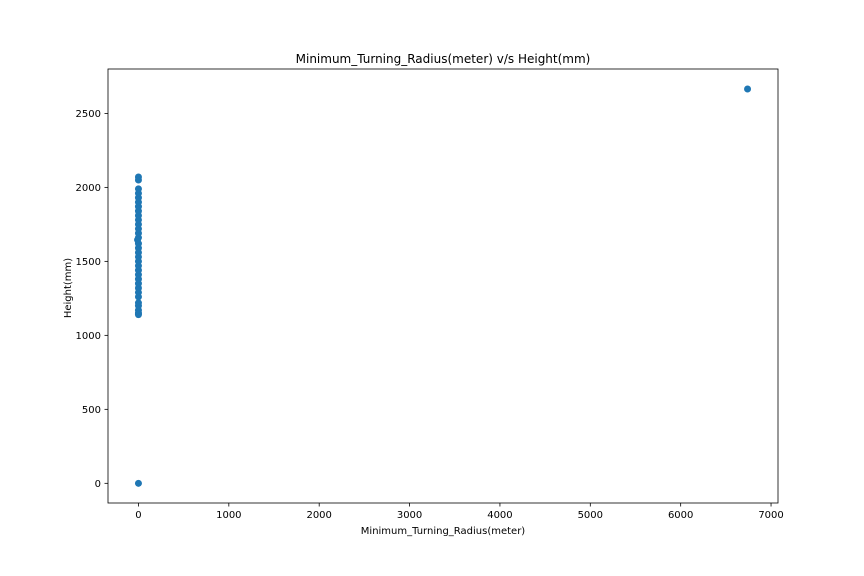  Describe the element at coordinates (680, 515) in the screenshot. I see `x-tick-label: 6000` at that location.